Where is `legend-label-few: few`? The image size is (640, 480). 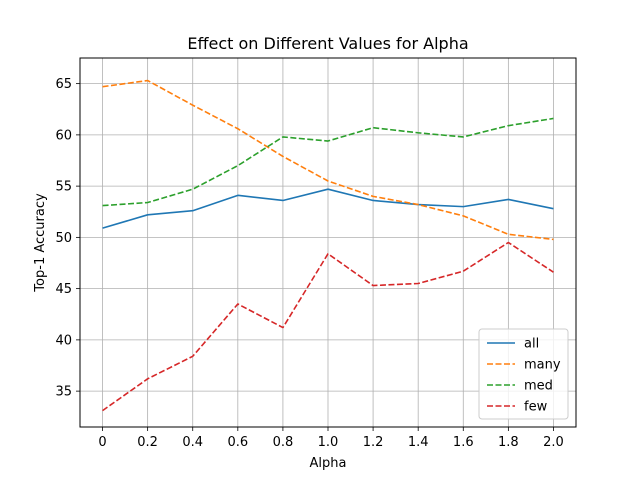
legend-label-few: few is located at coordinates (536, 407).